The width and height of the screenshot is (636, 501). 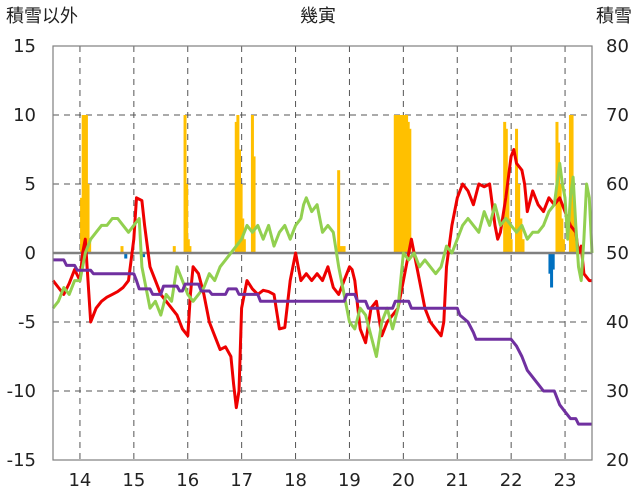 What do you see at coordinates (457, 480) in the screenshot?
I see `x-tick-label-7: 21` at bounding box center [457, 480].